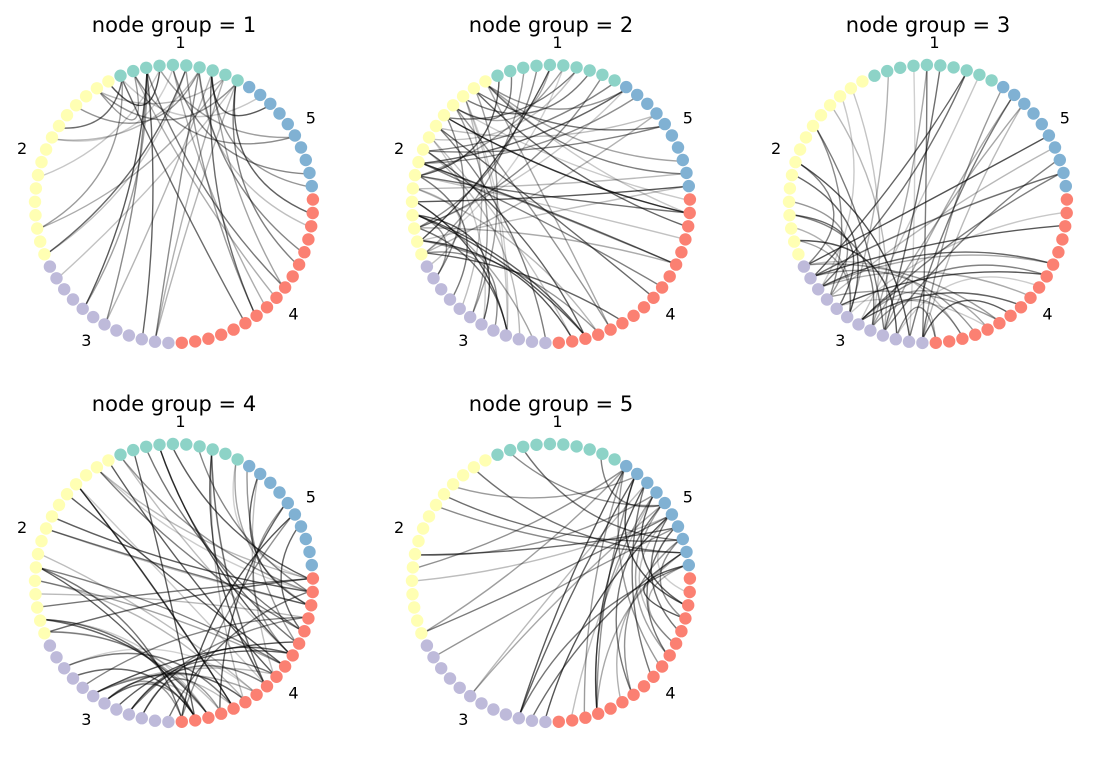  Describe the element at coordinates (174, 404) in the screenshot. I see `panel-title: node group = 4` at that location.